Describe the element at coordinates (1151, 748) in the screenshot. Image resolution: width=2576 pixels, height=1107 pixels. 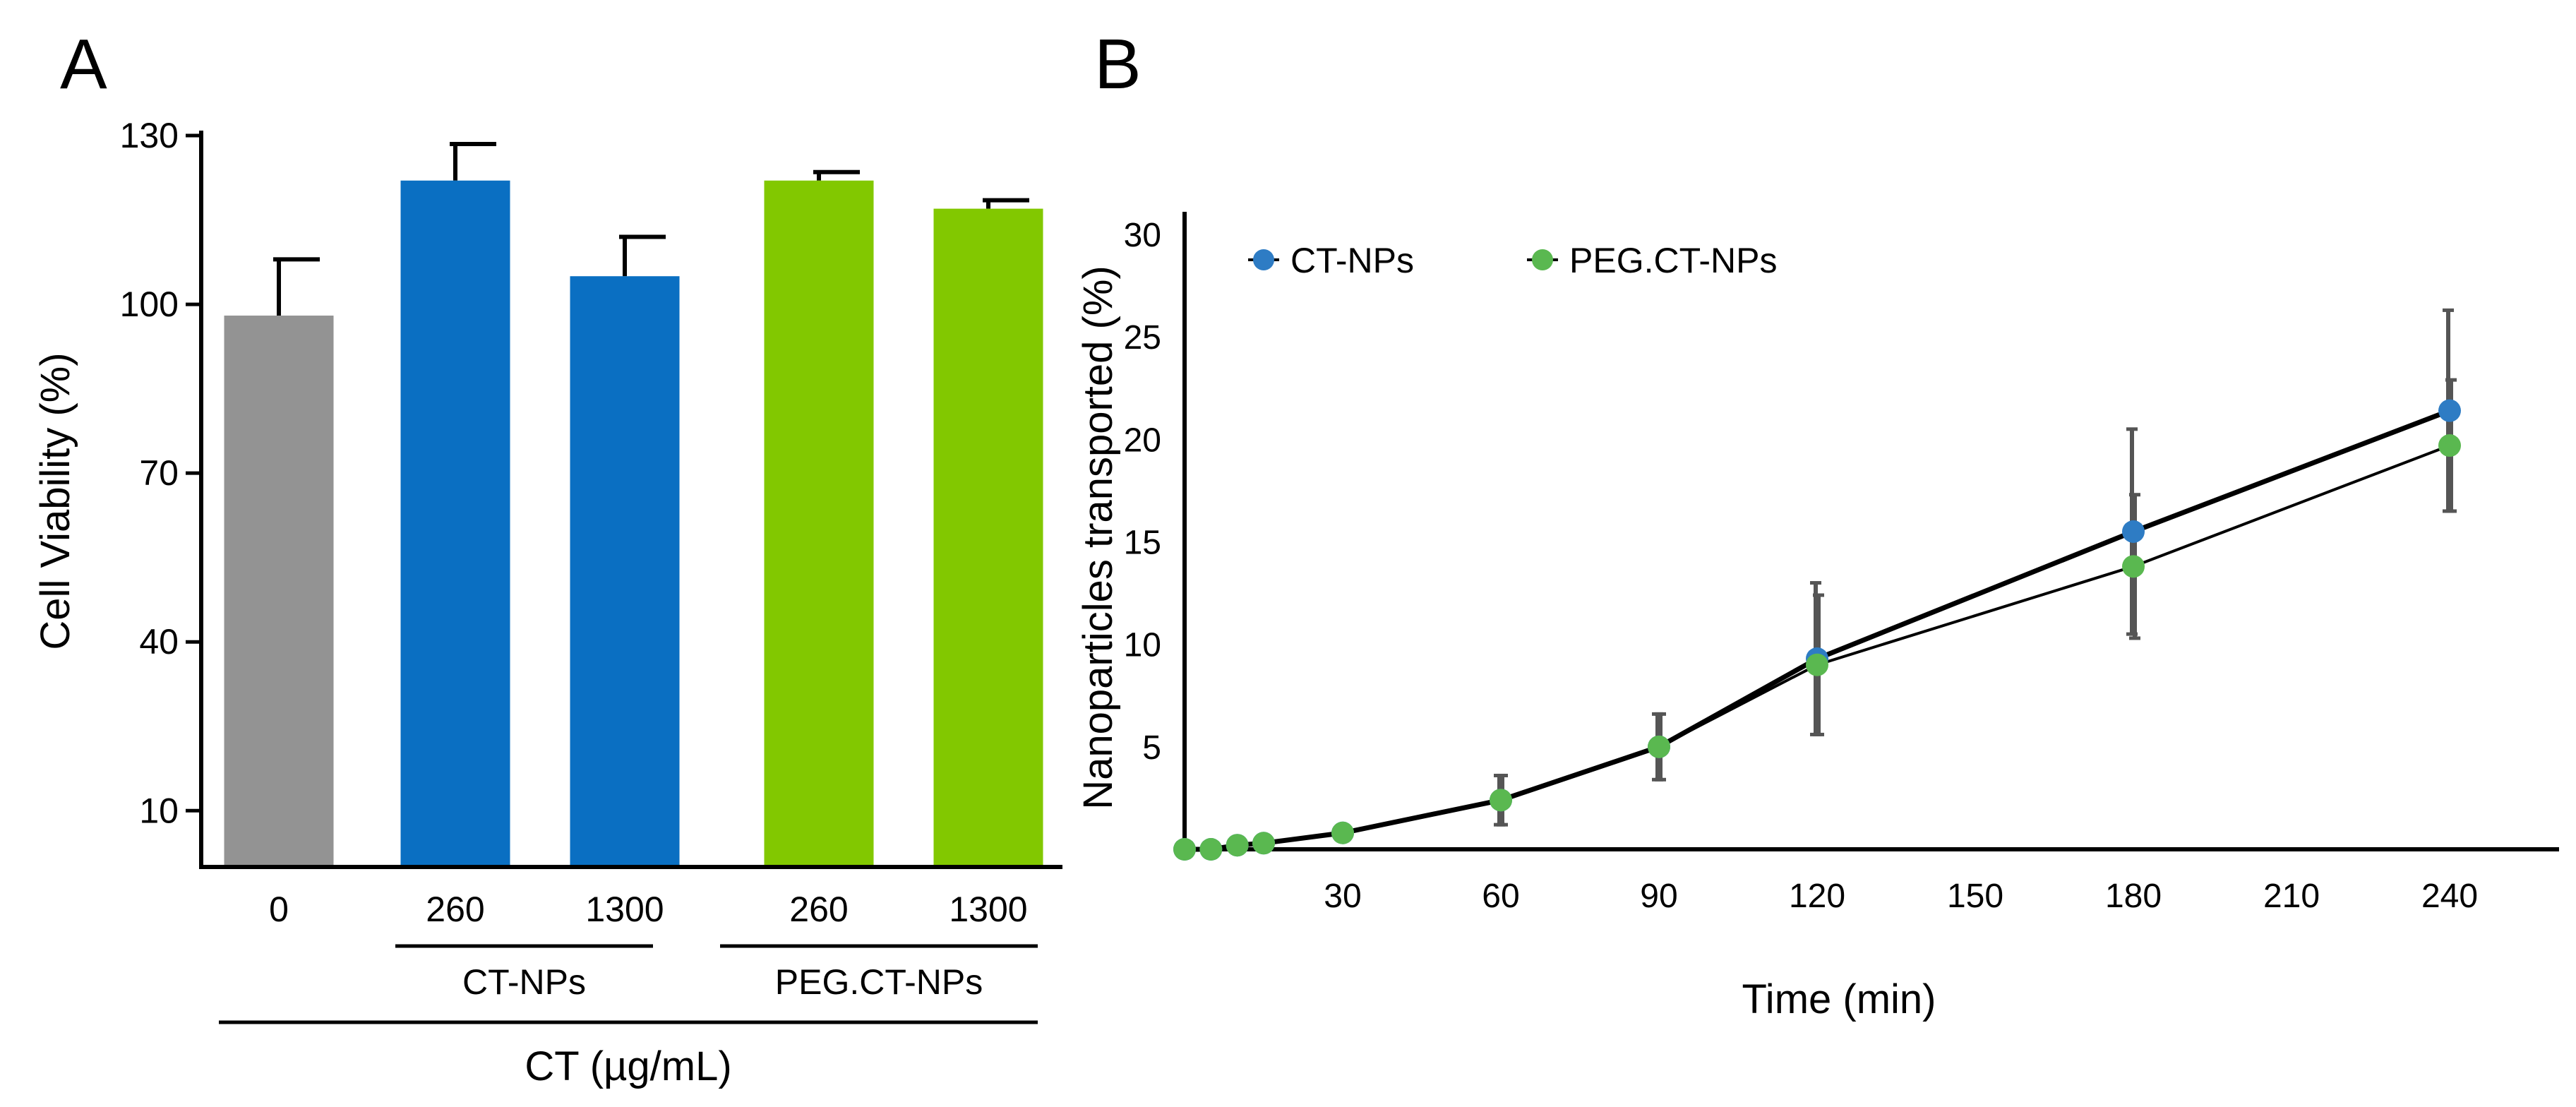
I see `y-tick-label: 5` at that location.